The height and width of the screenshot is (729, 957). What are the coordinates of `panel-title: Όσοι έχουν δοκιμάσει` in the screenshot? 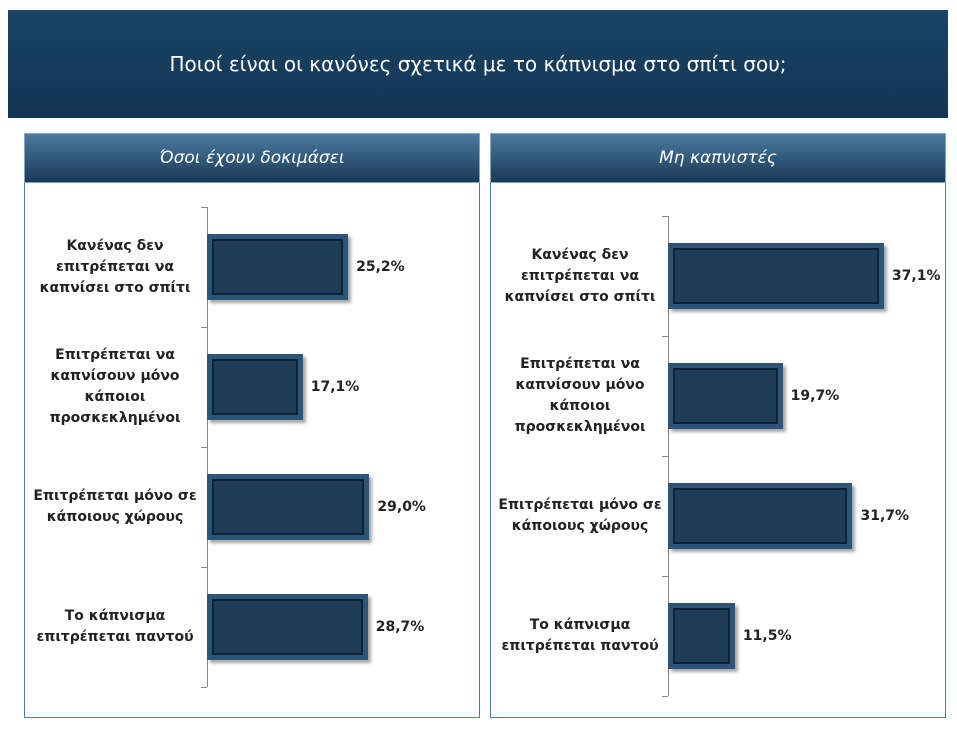 It's located at (252, 158).